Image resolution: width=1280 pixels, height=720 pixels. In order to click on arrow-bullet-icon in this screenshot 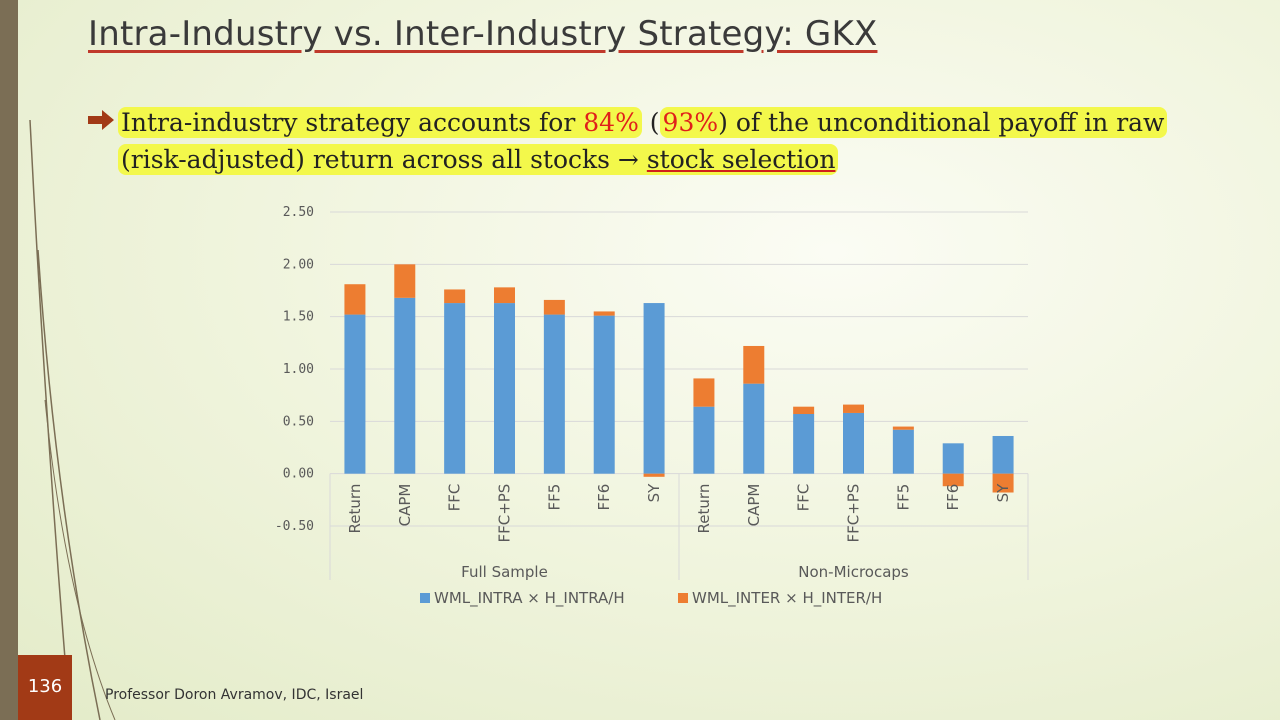, I will do `click(101, 120)`.